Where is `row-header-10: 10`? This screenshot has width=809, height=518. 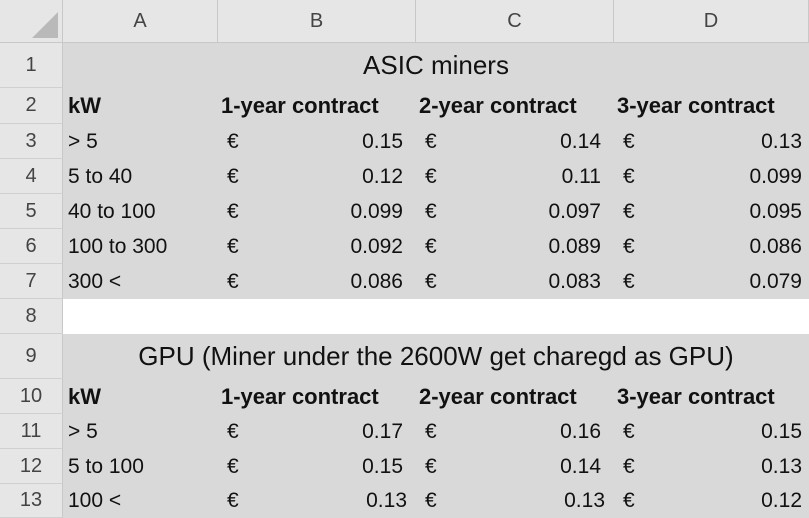
row-header-10: 10 is located at coordinates (31, 396).